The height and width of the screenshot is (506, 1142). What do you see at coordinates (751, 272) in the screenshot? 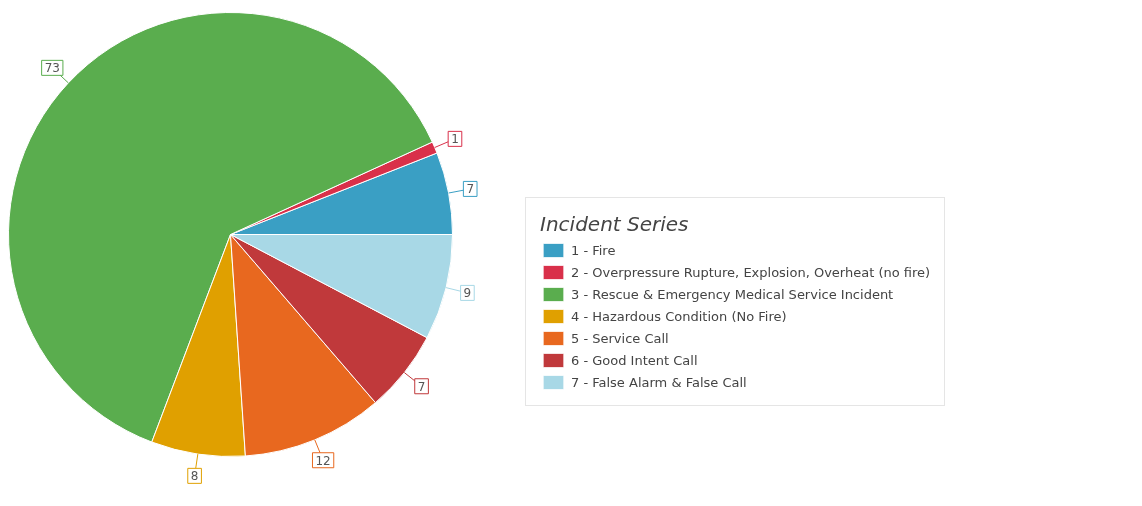
I see `legend-label: 2 - Overpressure Rupture, Explosion, Overheat (no fire)` at bounding box center [751, 272].